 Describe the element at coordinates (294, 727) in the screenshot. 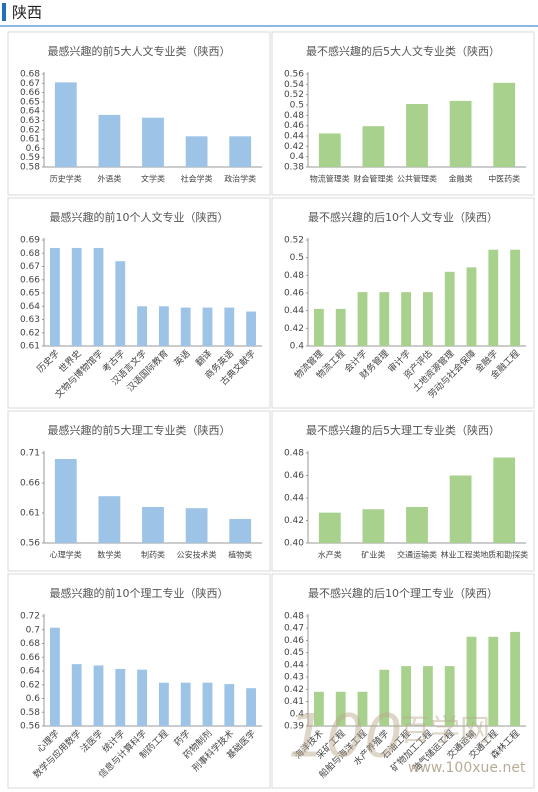

I see `y-tick-label: 0.39` at that location.